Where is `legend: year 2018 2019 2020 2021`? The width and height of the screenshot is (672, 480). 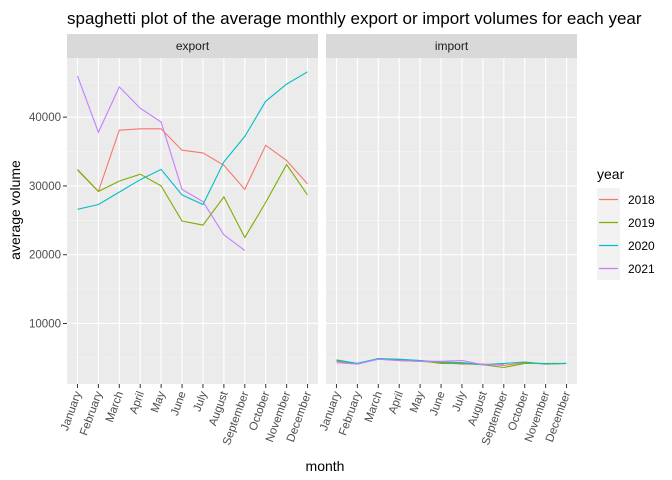 legend: year 2018 2019 2020 2021 is located at coordinates (626, 223).